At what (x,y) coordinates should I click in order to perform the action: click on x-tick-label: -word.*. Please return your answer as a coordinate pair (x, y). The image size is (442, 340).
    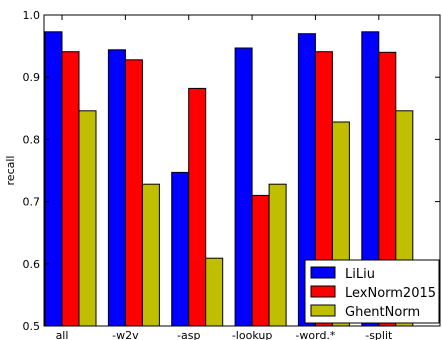
    Looking at the image, I should click on (315, 334).